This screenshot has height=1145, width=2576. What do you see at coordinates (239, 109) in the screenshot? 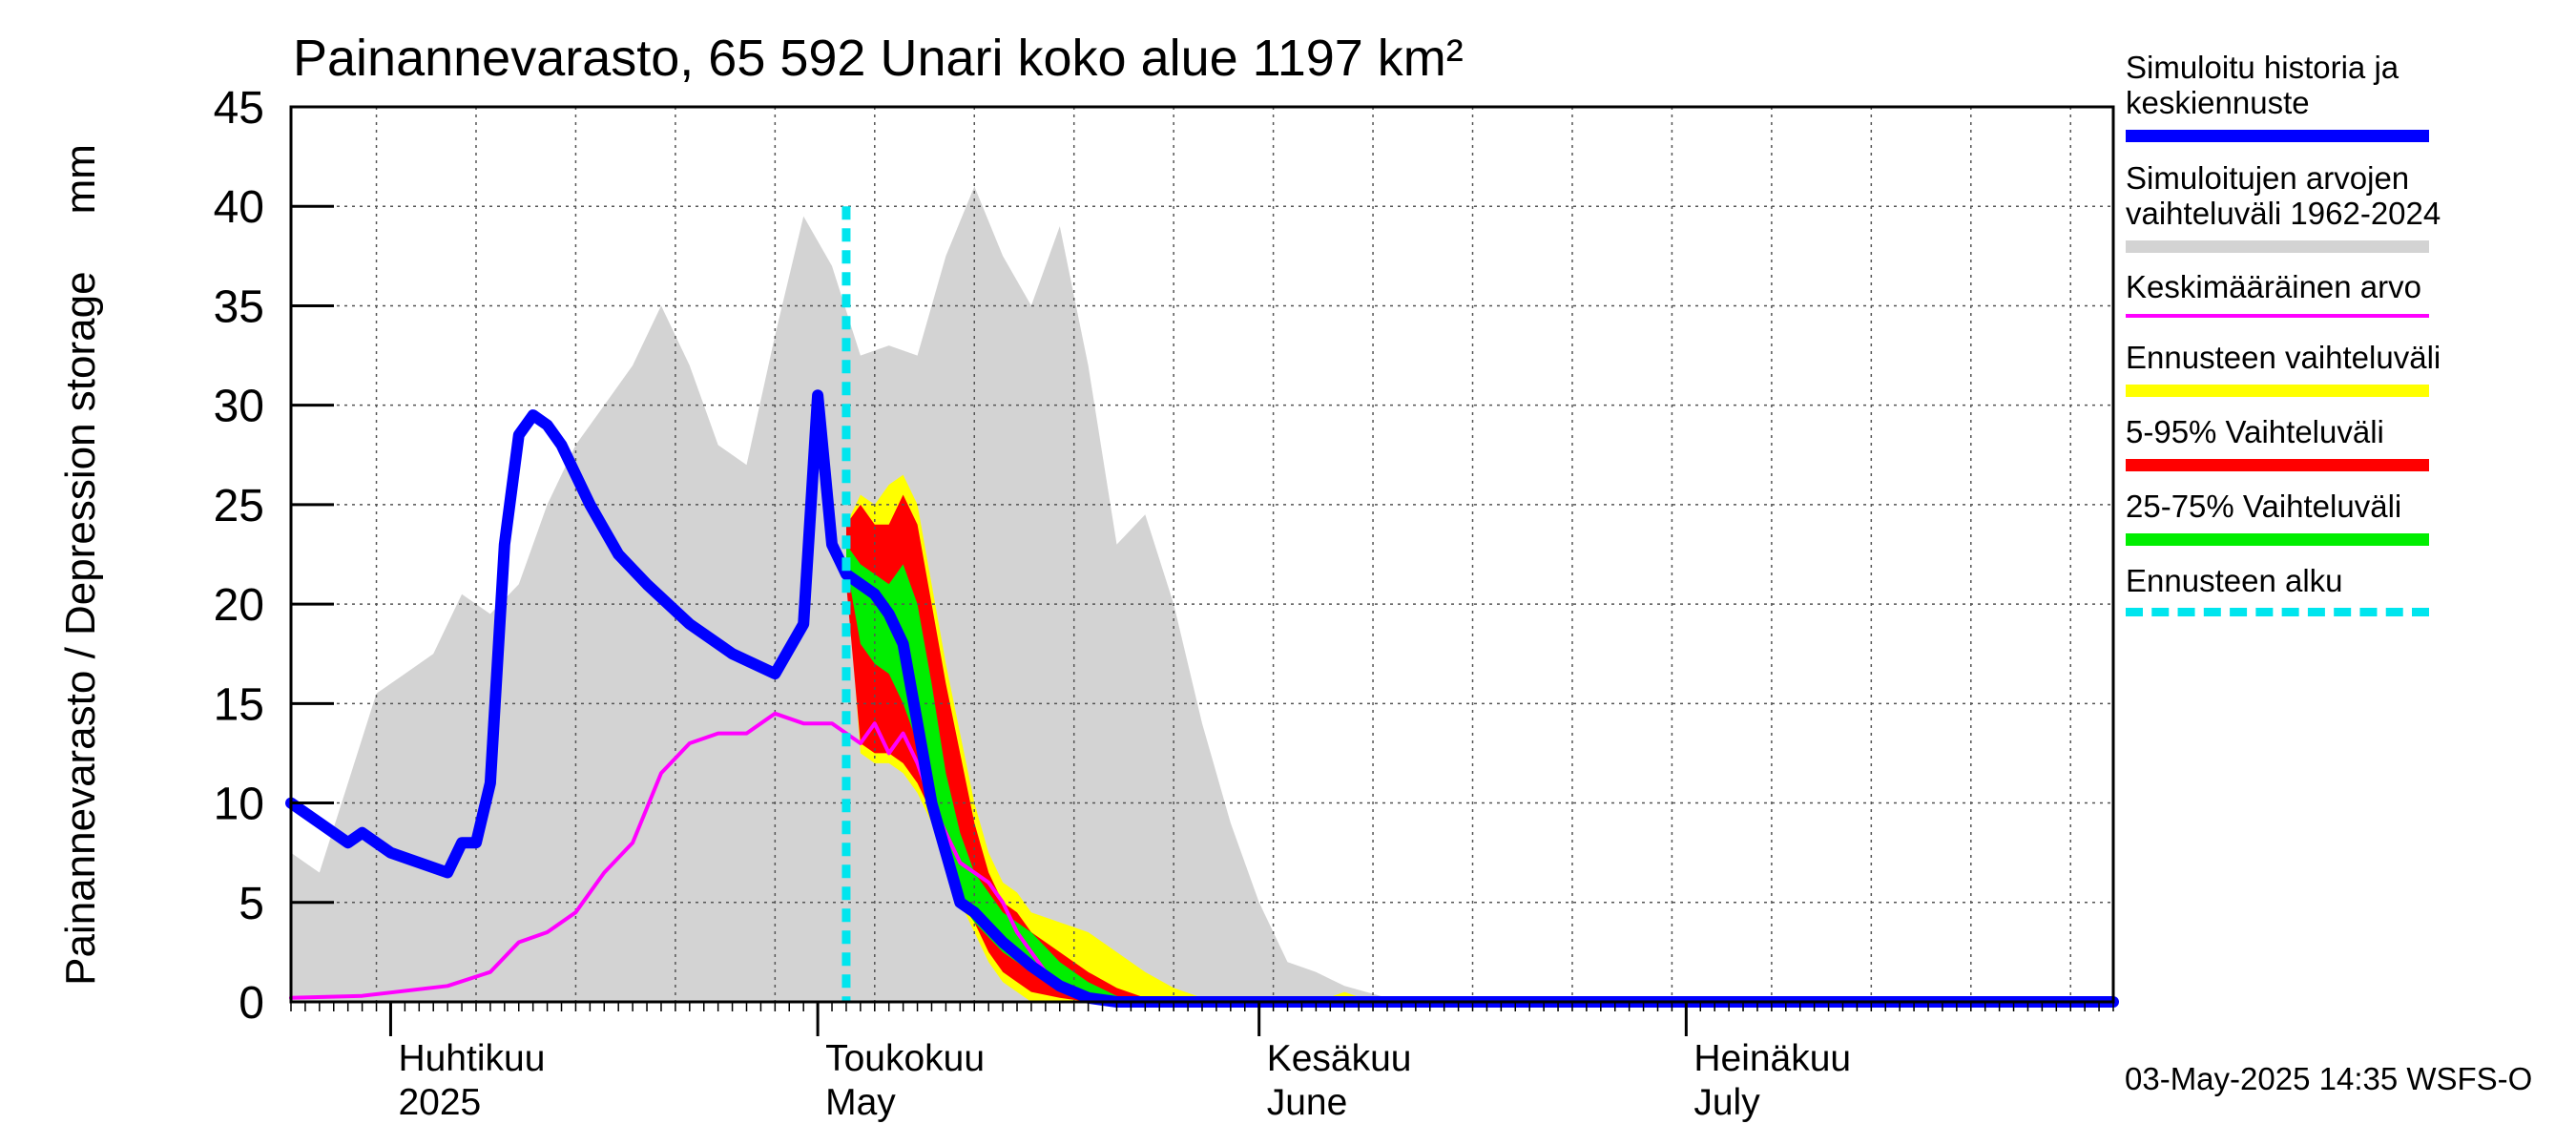
I see `y-tick-label-45: 45` at bounding box center [239, 109].